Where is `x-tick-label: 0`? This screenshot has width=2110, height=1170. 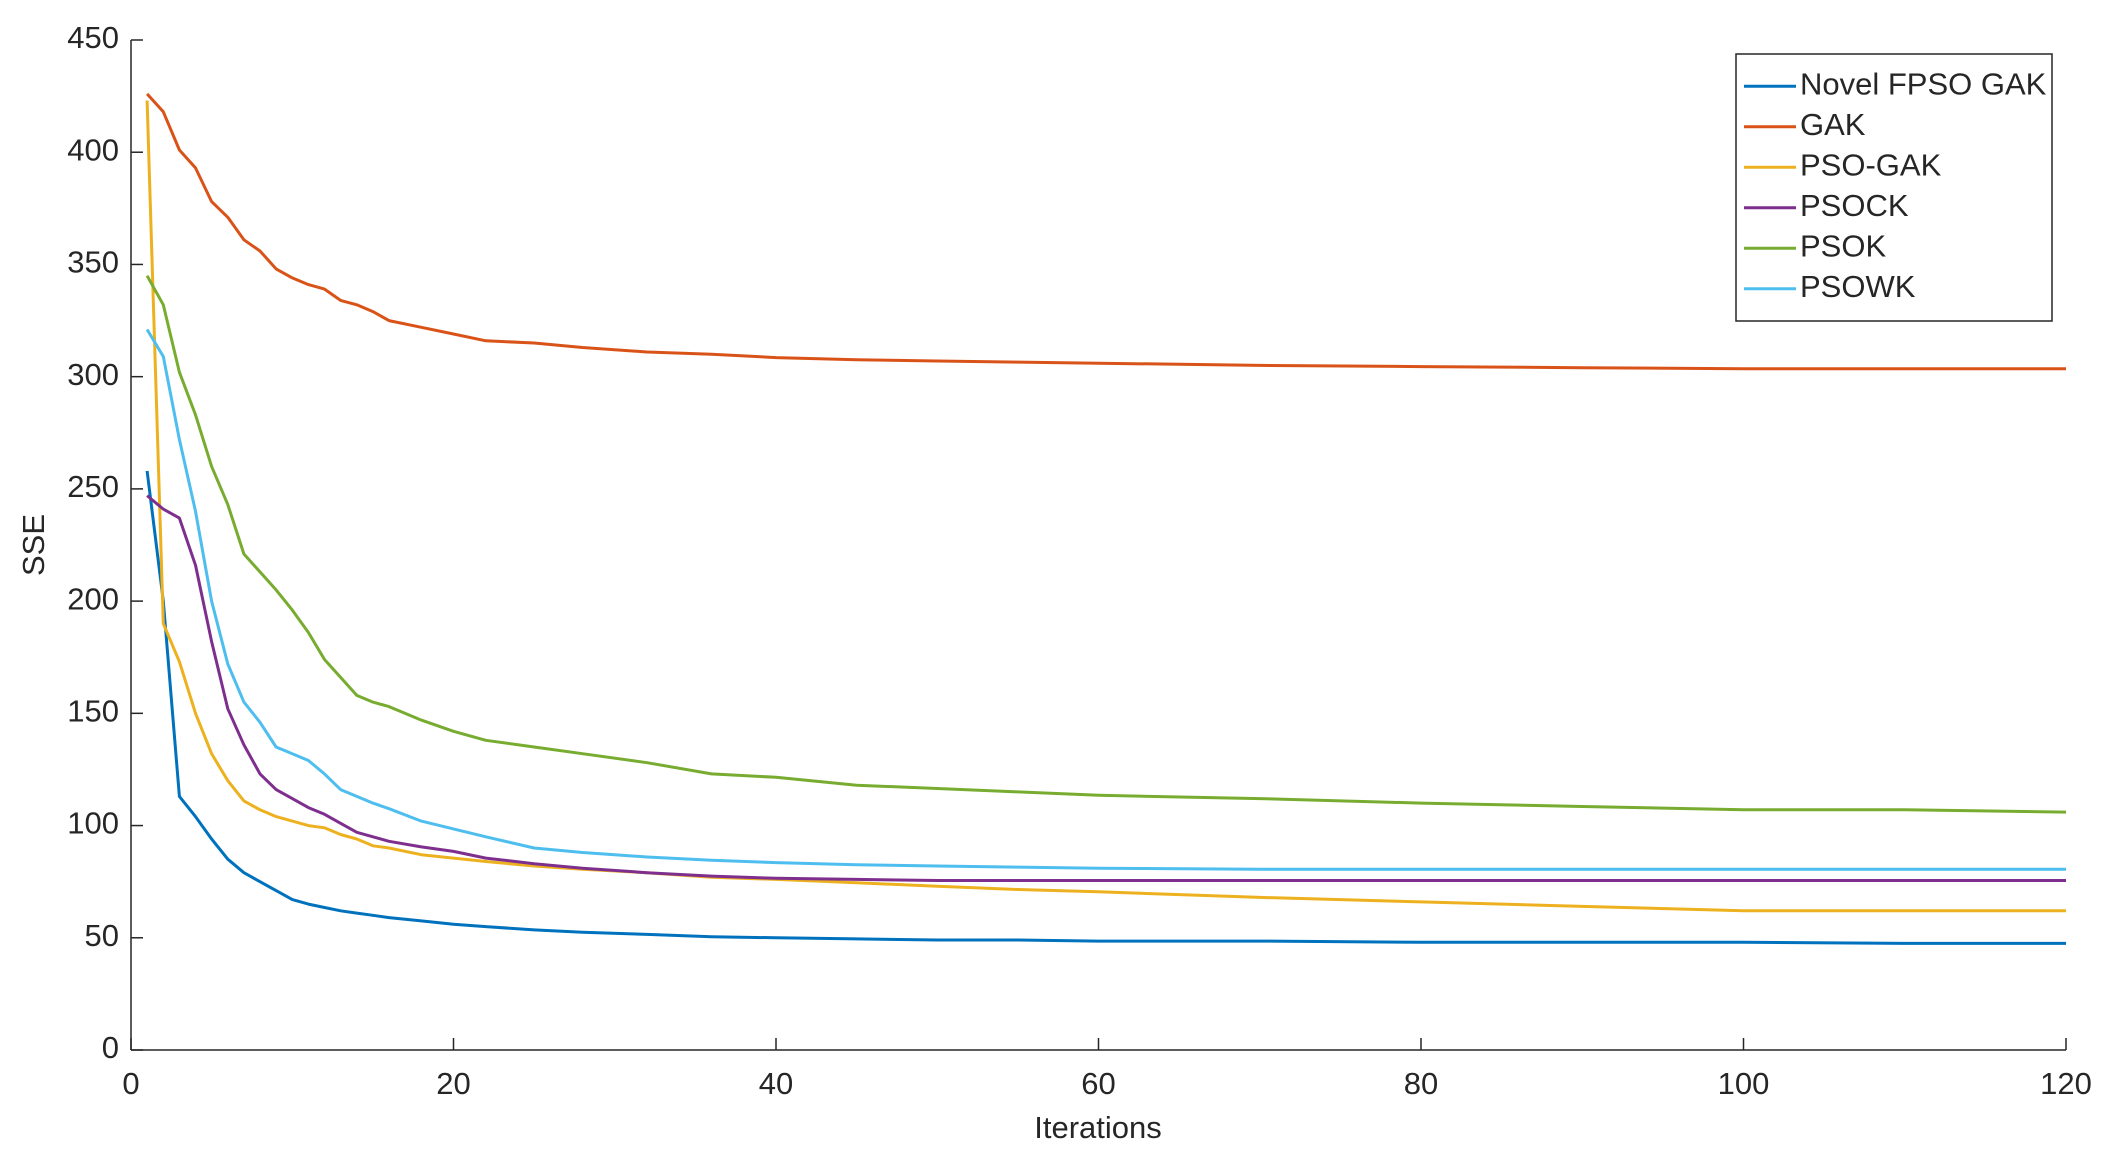
x-tick-label: 0 is located at coordinates (130, 1083).